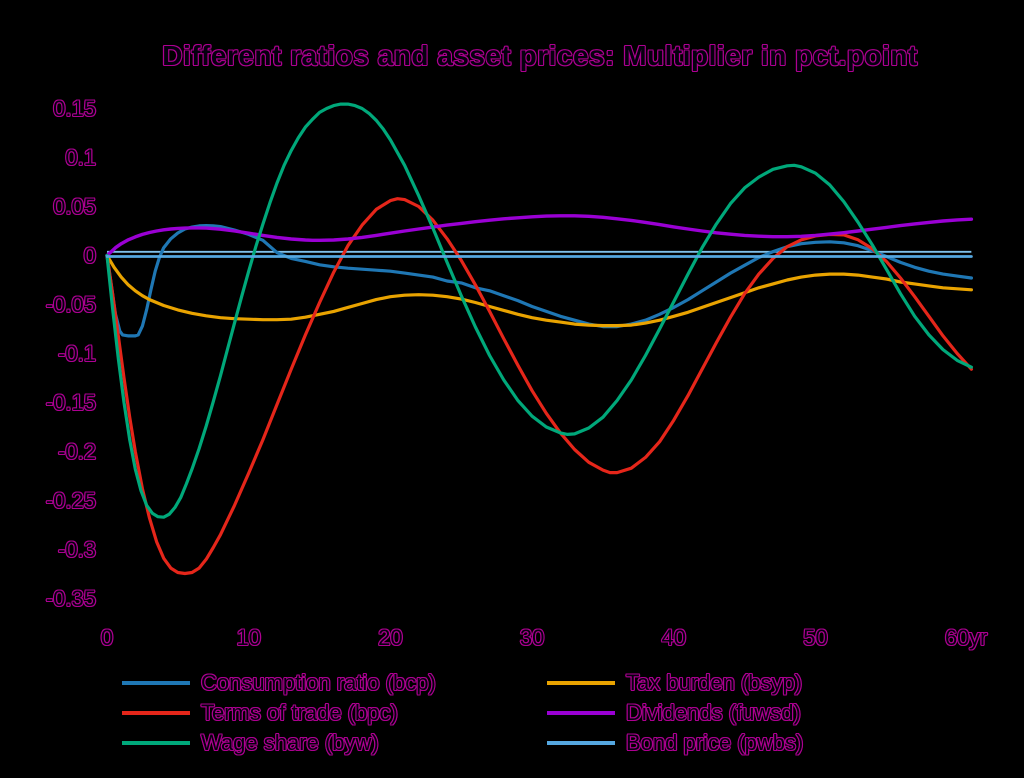 This screenshot has height=778, width=1024. Describe the element at coordinates (74, 108) in the screenshot. I see `y-tick-label: 0.15` at that location.